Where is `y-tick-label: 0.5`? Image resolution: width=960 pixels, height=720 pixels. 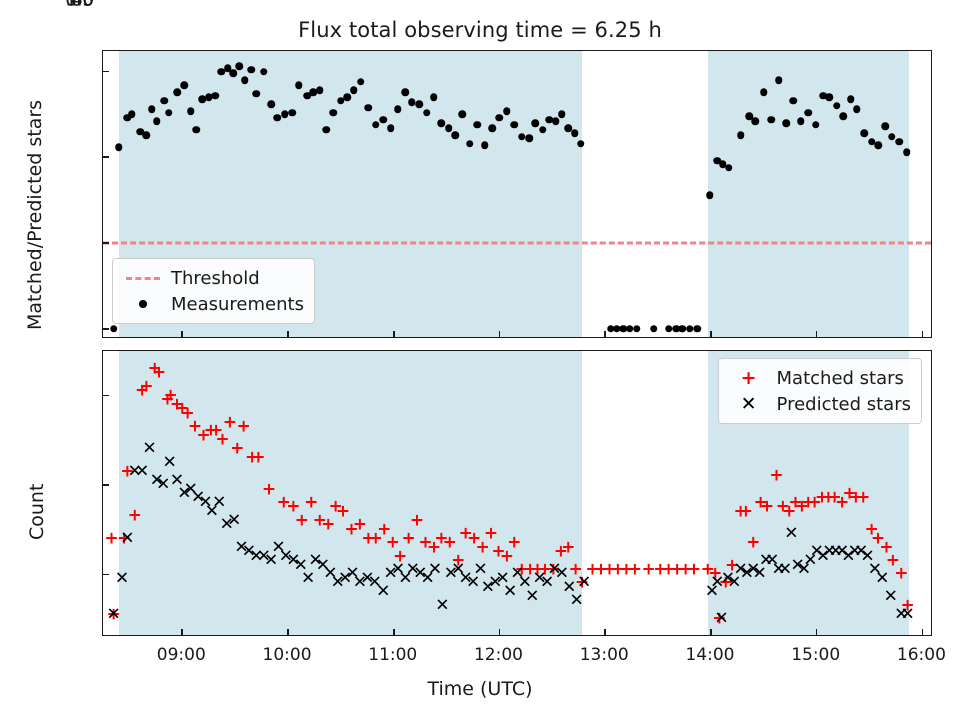 y-tick-label: 0.5 is located at coordinates (79, 5).